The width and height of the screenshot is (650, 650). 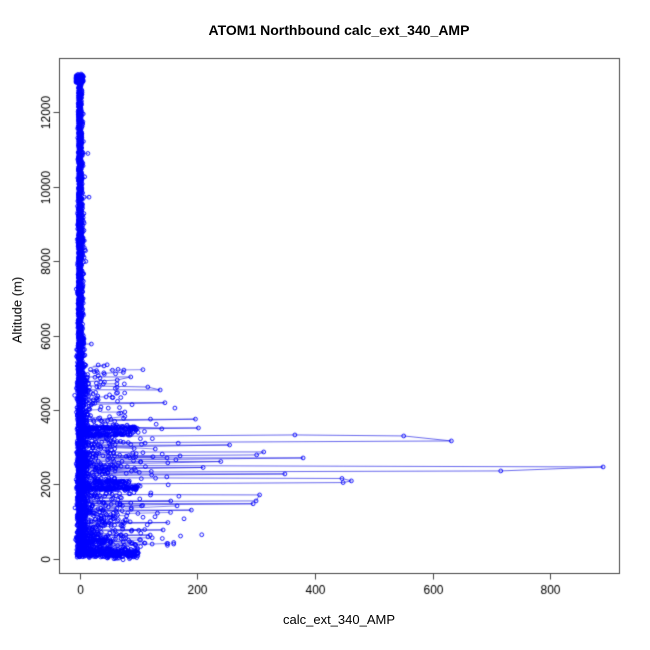 I want to click on x-axis-label: calc_ext_340_AMP, so click(x=338, y=619).